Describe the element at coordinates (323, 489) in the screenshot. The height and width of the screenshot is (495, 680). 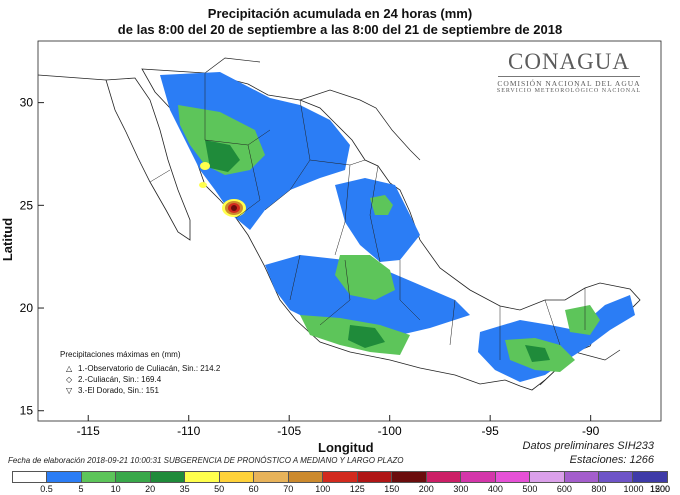
I see `color-scale-label: 100` at that location.